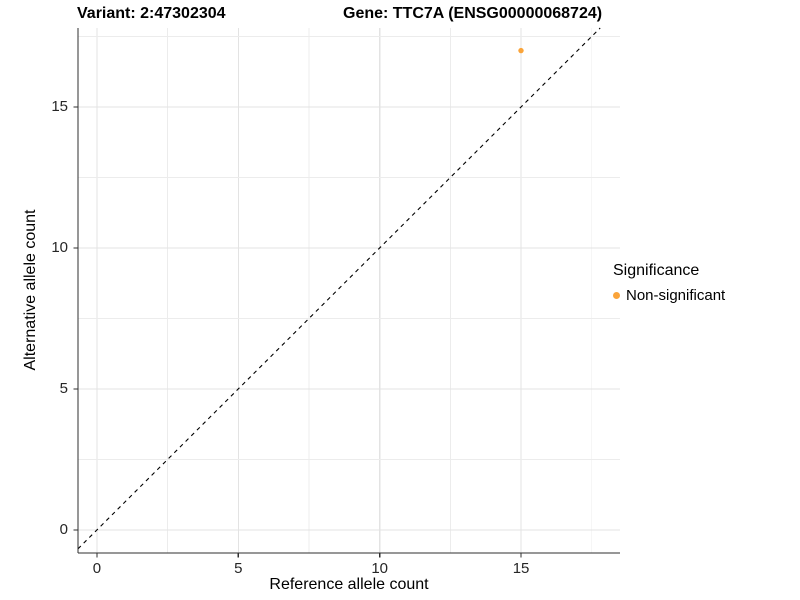 The height and width of the screenshot is (600, 800). I want to click on y-axis-label: Alternative allele count, so click(30, 290).